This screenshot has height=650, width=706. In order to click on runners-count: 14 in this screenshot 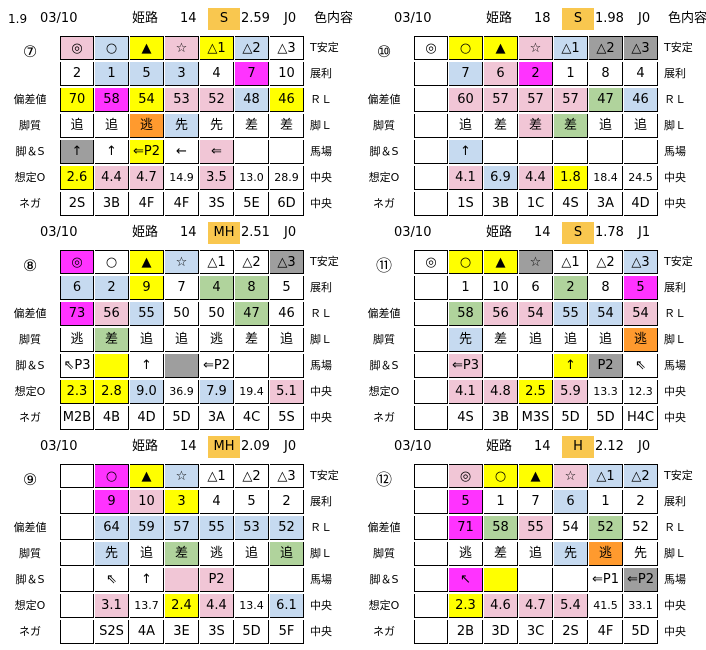, I will do `click(188, 18)`.